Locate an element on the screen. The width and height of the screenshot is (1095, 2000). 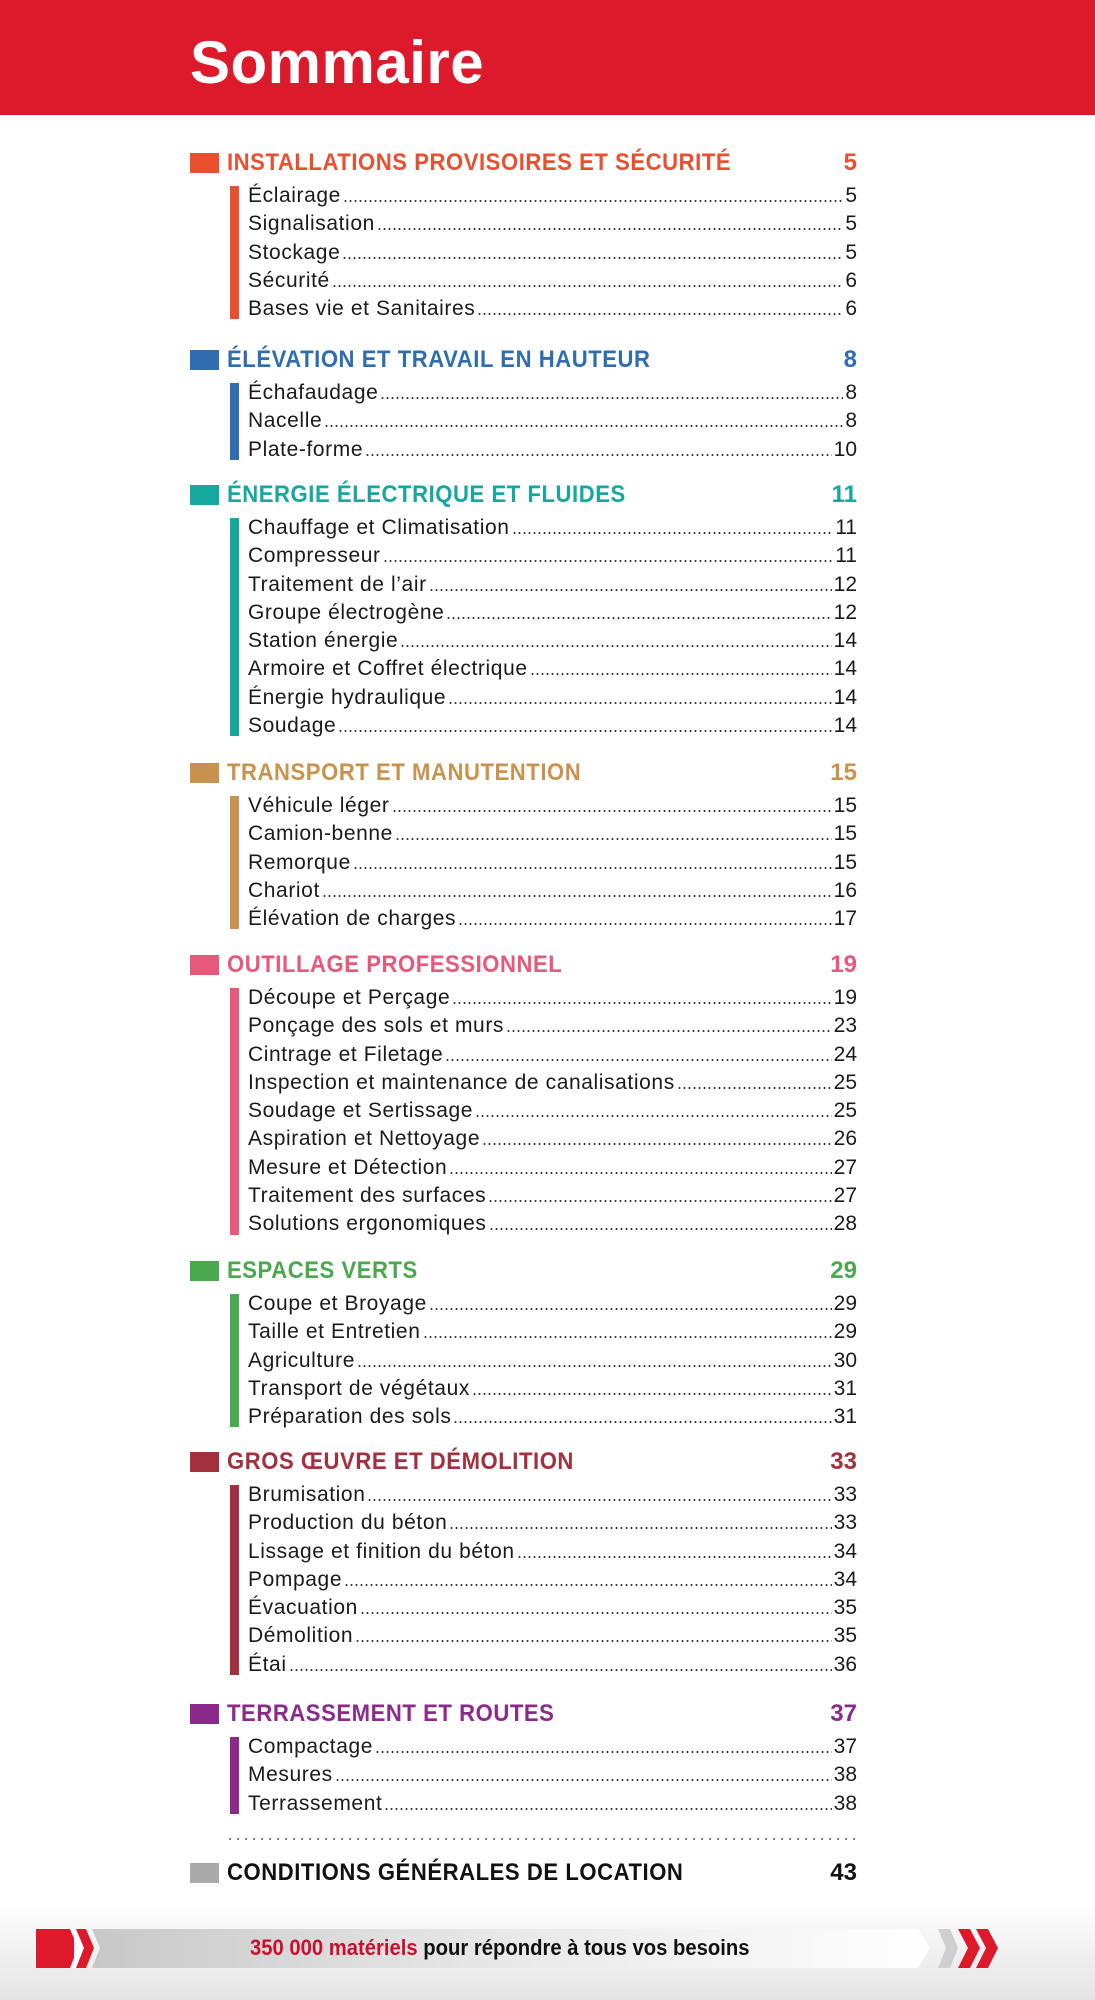
toc-entry: Découpe et Perçage 19 is located at coordinates (552, 998).